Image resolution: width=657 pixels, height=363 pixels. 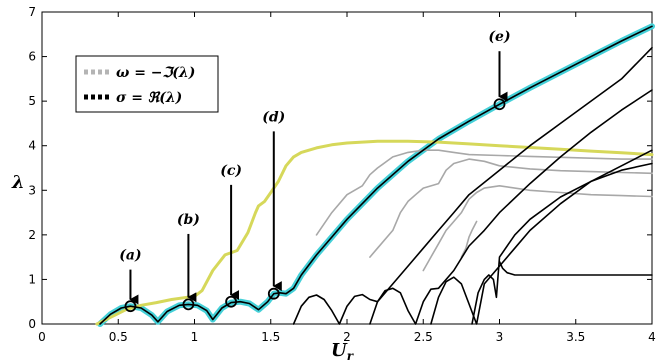 What do you see at coordinates (423, 337) in the screenshot?
I see `x-tick-label-5: 2.5` at bounding box center [423, 337].